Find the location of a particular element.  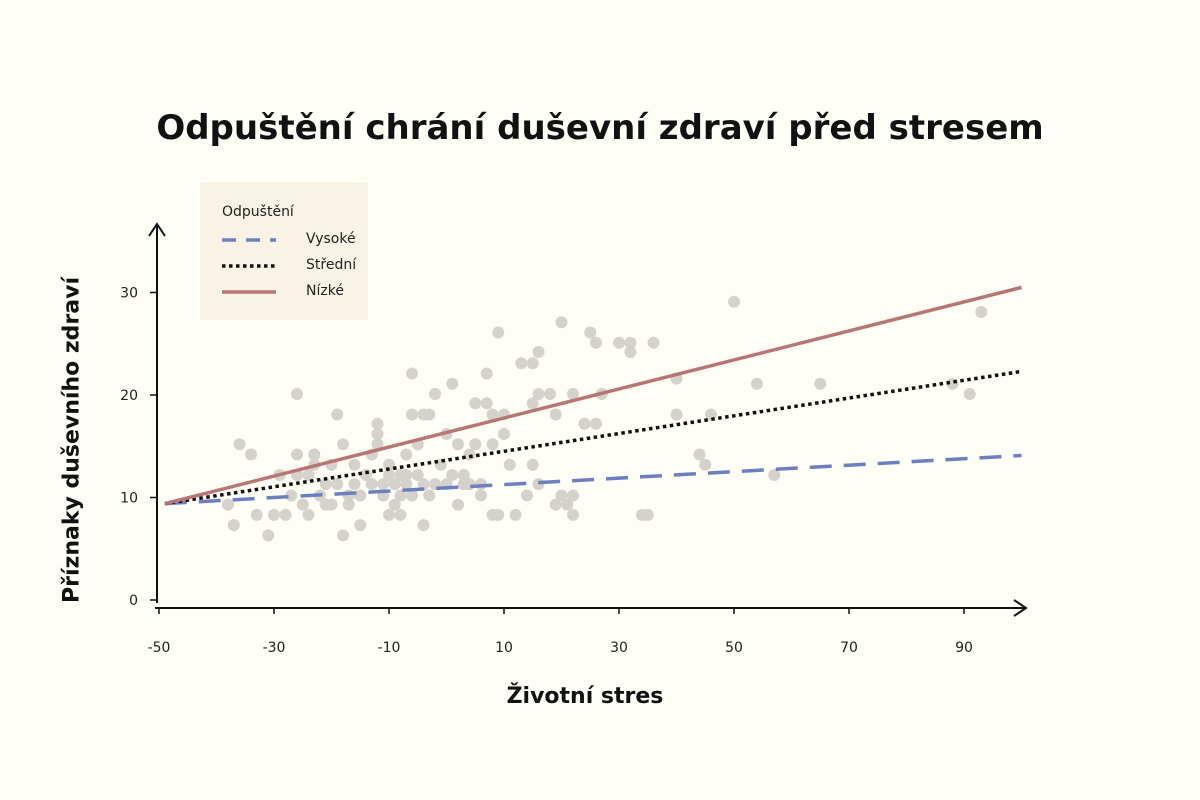

x-tick-label-70: 70 is located at coordinates (849, 648).